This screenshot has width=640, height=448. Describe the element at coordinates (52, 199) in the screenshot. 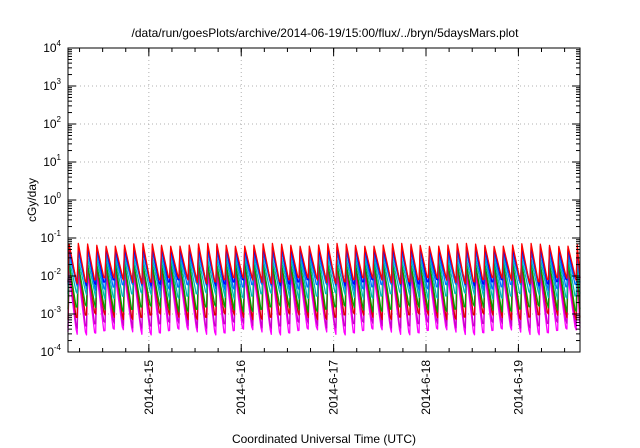

I see `y-tick-label: 10⁰` at that location.